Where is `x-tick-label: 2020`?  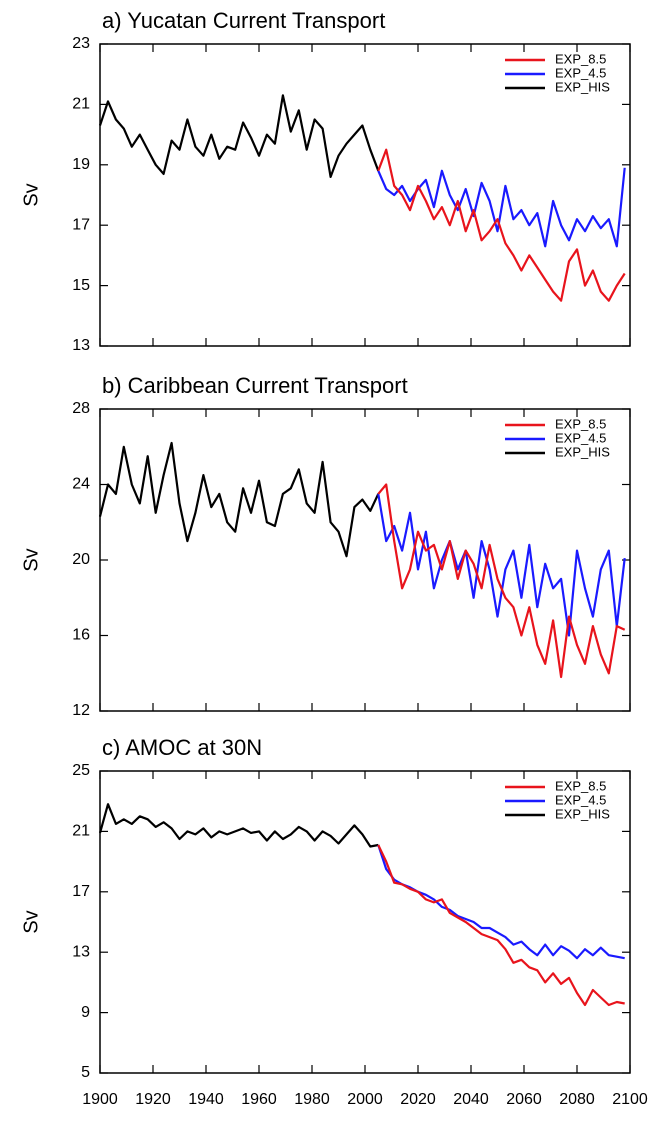
x-tick-label: 2020 is located at coordinates (418, 1099).